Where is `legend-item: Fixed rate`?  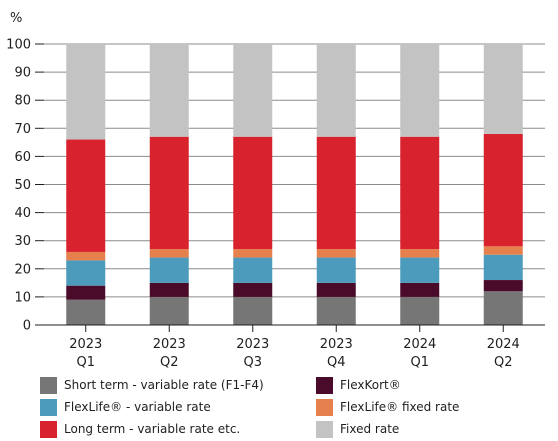
legend-item: Fixed rate is located at coordinates (426, 429).